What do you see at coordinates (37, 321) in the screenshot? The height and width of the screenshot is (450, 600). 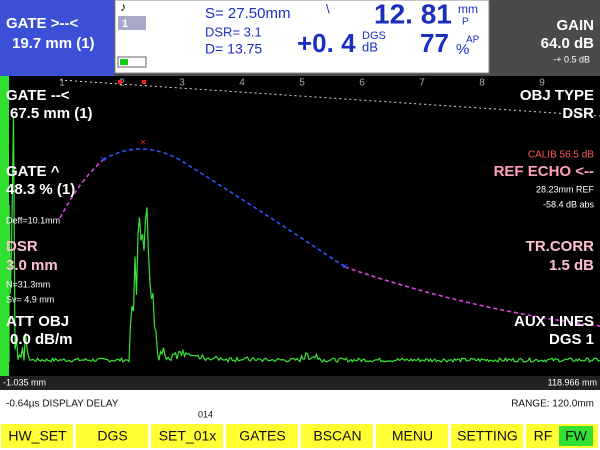 I see `left-label: ATT OBJ` at bounding box center [37, 321].